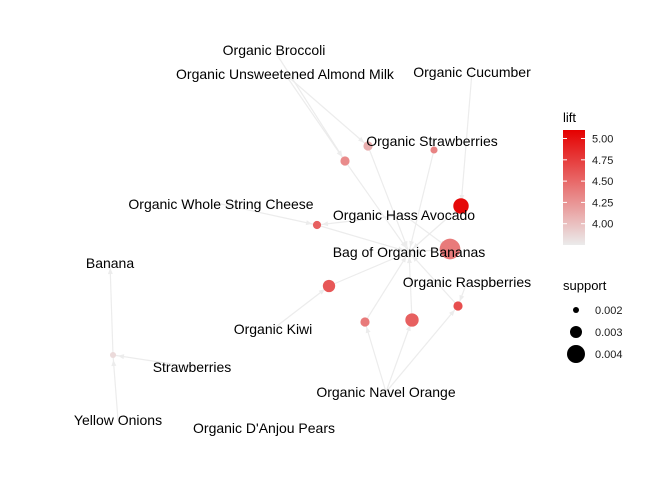  I want to click on item-label-yellow_onions: Yellow Onions, so click(118, 420).